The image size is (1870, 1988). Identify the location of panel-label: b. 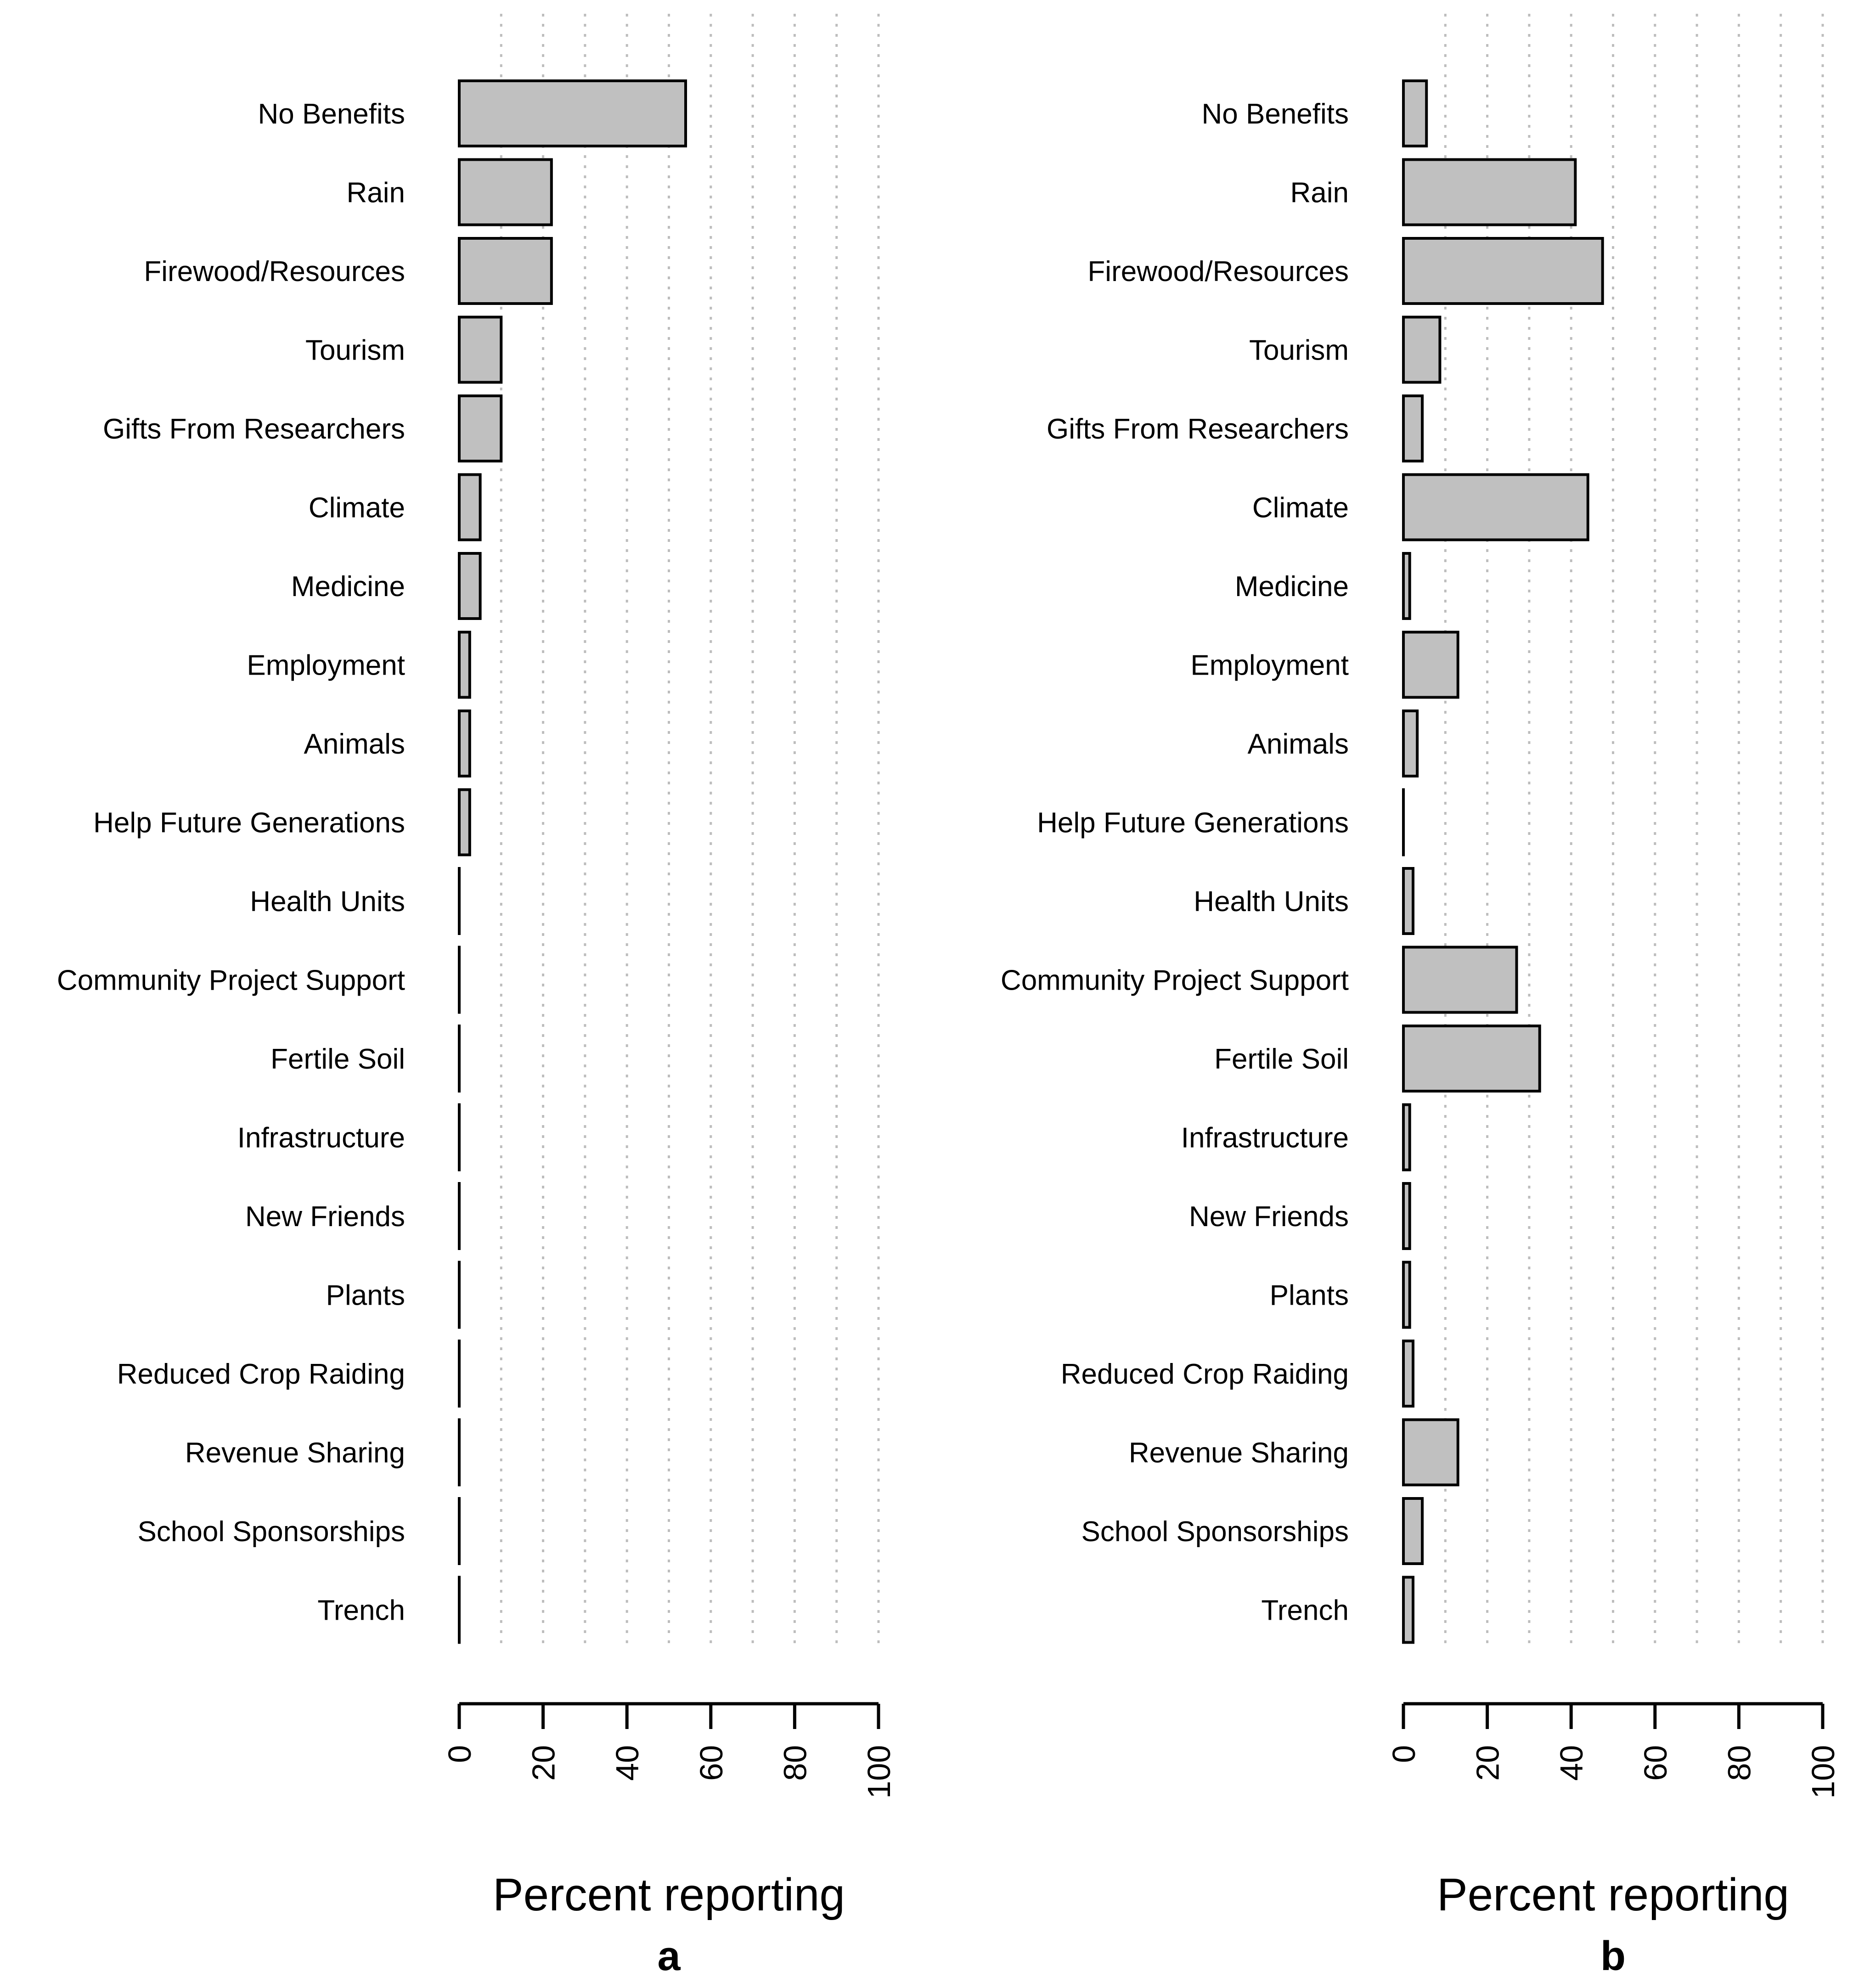
(1613, 1956).